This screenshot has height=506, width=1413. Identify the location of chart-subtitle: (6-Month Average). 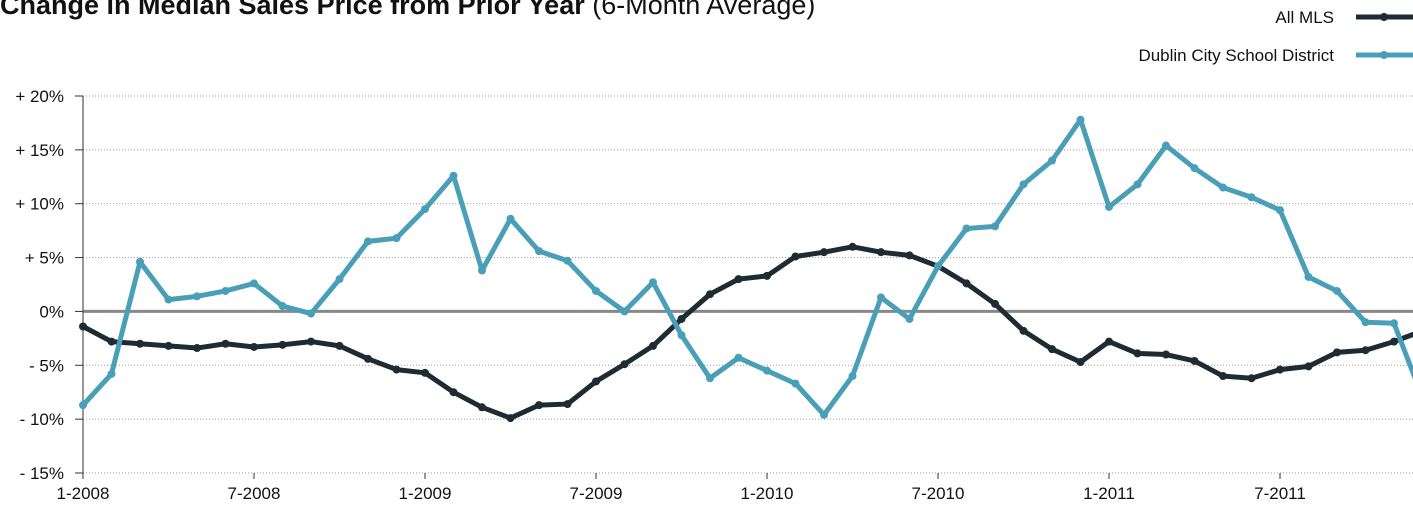
(703, 10).